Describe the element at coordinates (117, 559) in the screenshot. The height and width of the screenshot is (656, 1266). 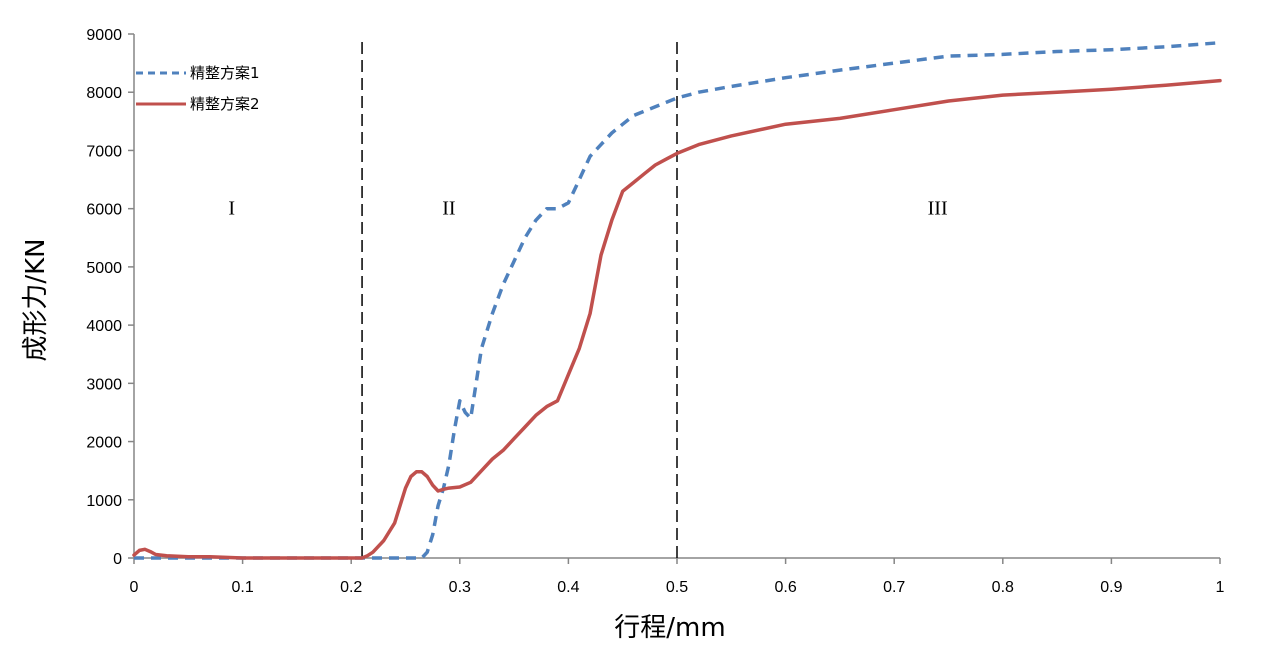
I see `y-tick-label: 0` at that location.